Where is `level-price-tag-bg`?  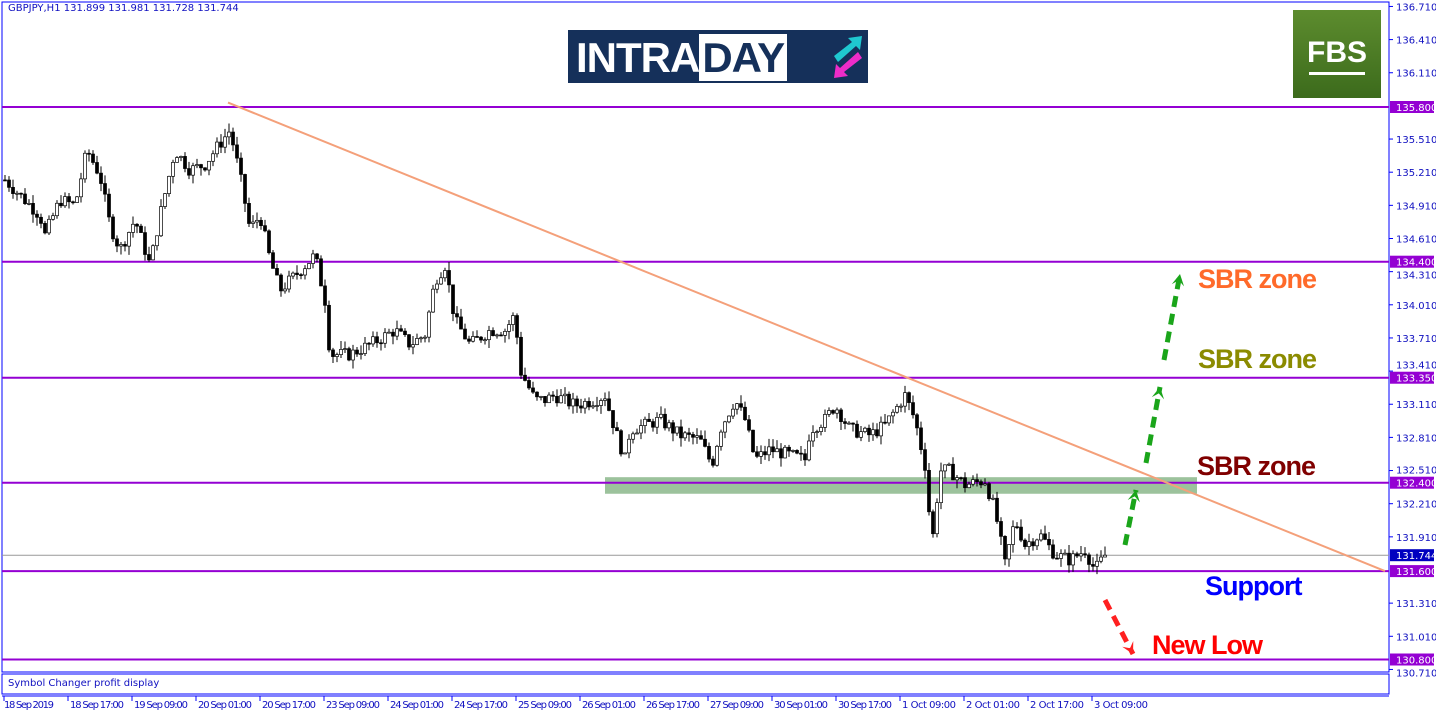
level-price-tag-bg is located at coordinates (1412, 261).